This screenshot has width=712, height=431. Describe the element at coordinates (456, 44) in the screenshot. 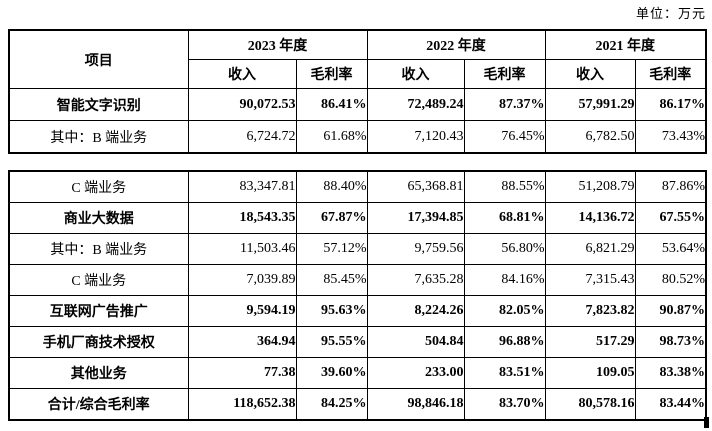

I see `header-year-2022: 2022 年度` at that location.